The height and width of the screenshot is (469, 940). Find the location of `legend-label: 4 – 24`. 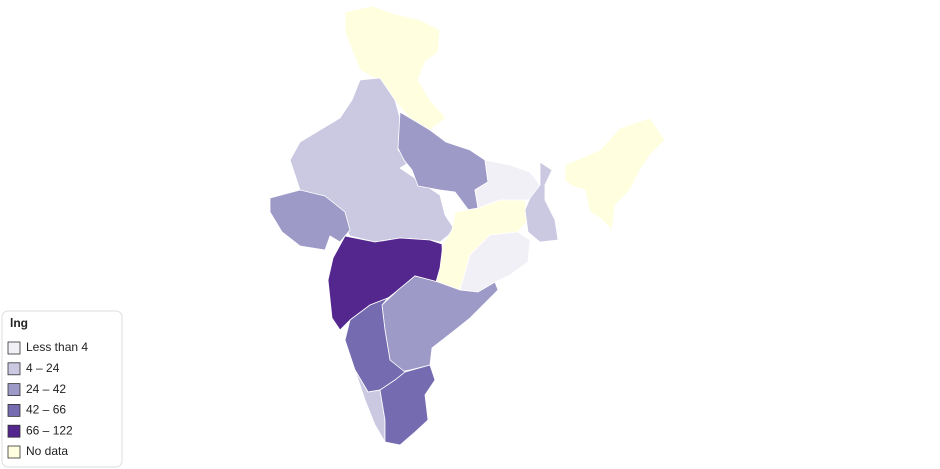

legend-label: 4 – 24 is located at coordinates (43, 368).